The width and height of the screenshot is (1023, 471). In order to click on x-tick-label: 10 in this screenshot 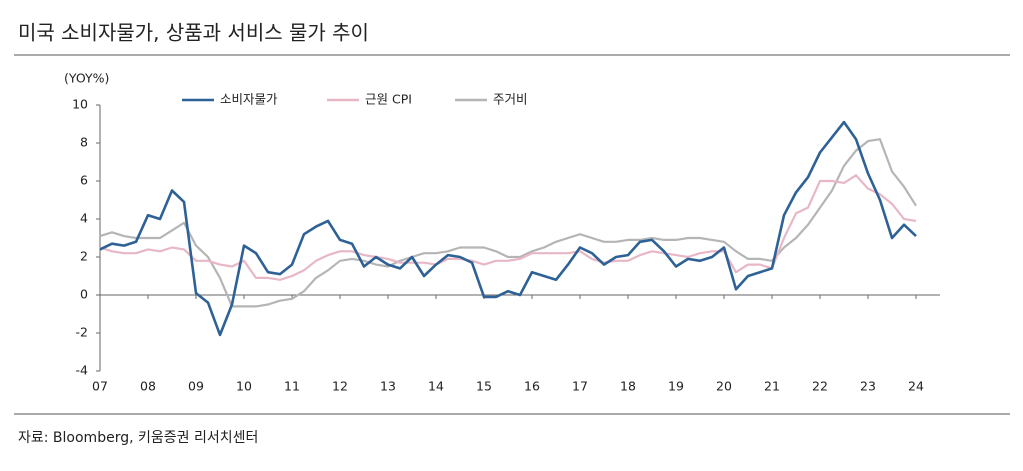, I will do `click(244, 386)`.